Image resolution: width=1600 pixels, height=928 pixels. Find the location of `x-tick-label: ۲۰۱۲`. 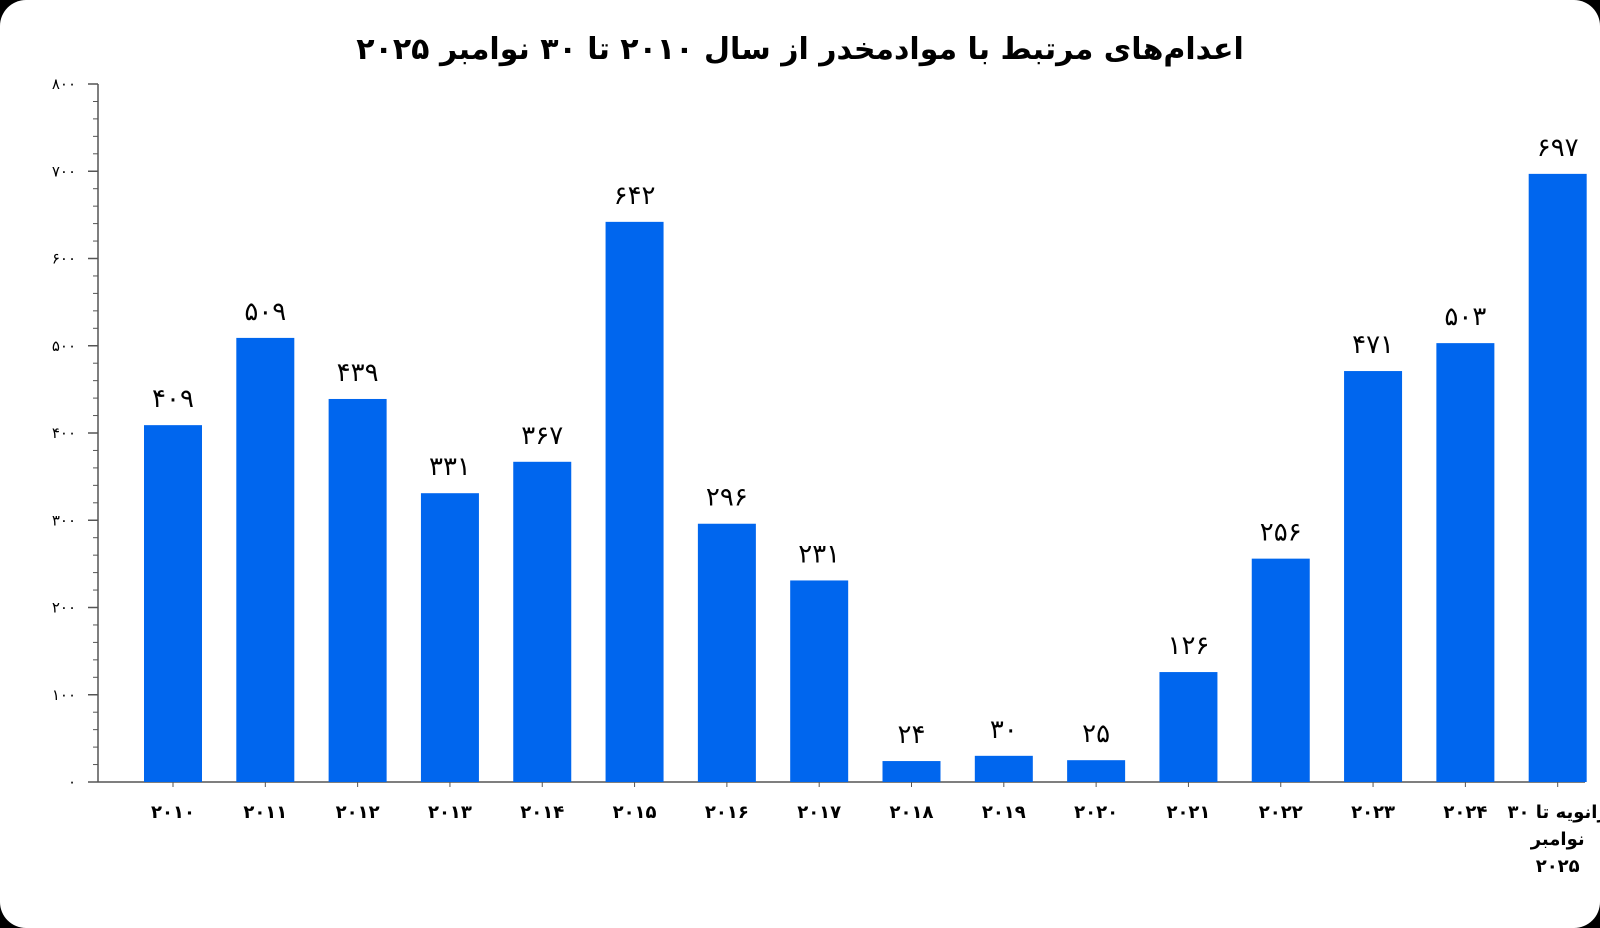

x-tick-label: ۲۰۱۲ is located at coordinates (358, 812).